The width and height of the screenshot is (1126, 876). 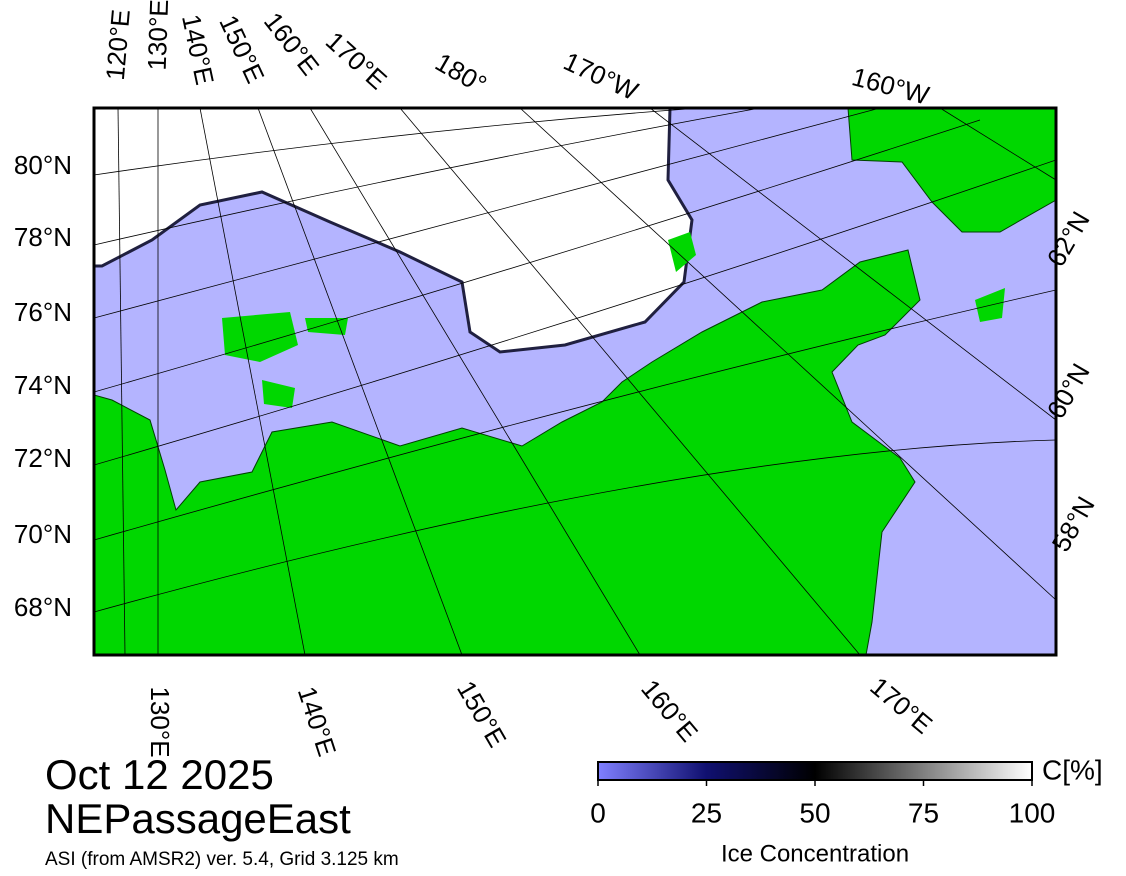 What do you see at coordinates (814, 812) in the screenshot?
I see `colorbar-tick-label: 50` at bounding box center [814, 812].